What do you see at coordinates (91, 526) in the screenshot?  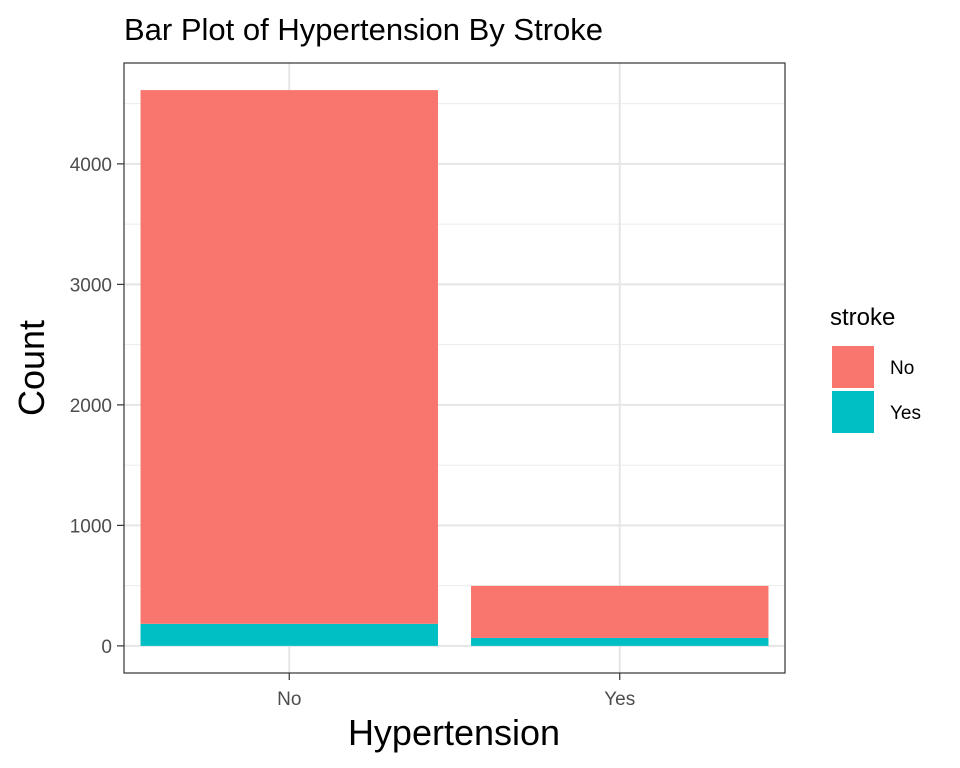 I see `y-tick-label: 1000` at bounding box center [91, 526].